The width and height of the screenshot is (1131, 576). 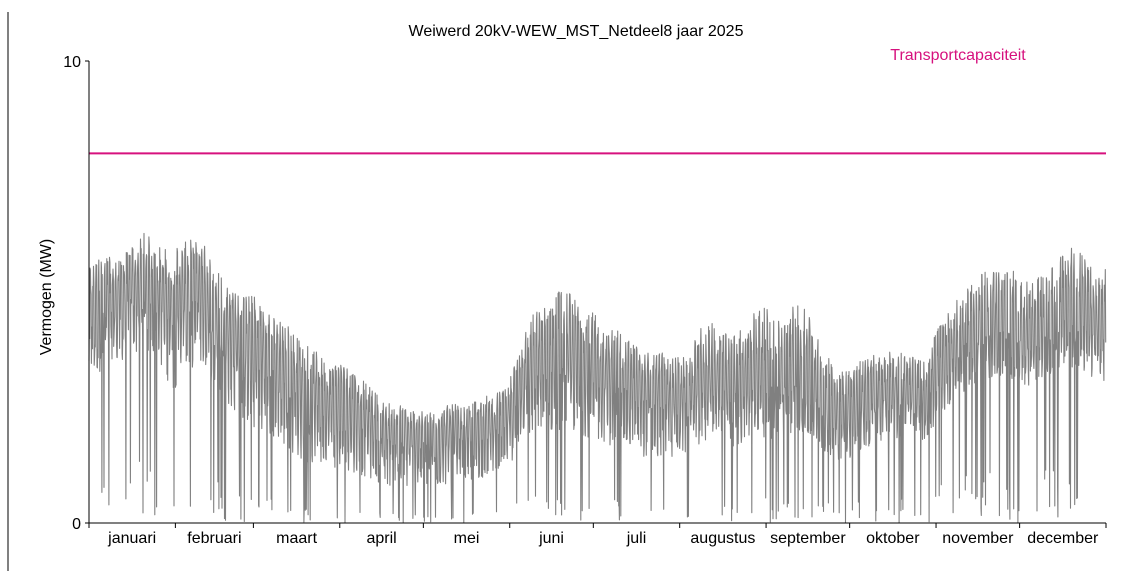 What do you see at coordinates (214, 538) in the screenshot?
I see `x-tick-label-februari: februari` at bounding box center [214, 538].